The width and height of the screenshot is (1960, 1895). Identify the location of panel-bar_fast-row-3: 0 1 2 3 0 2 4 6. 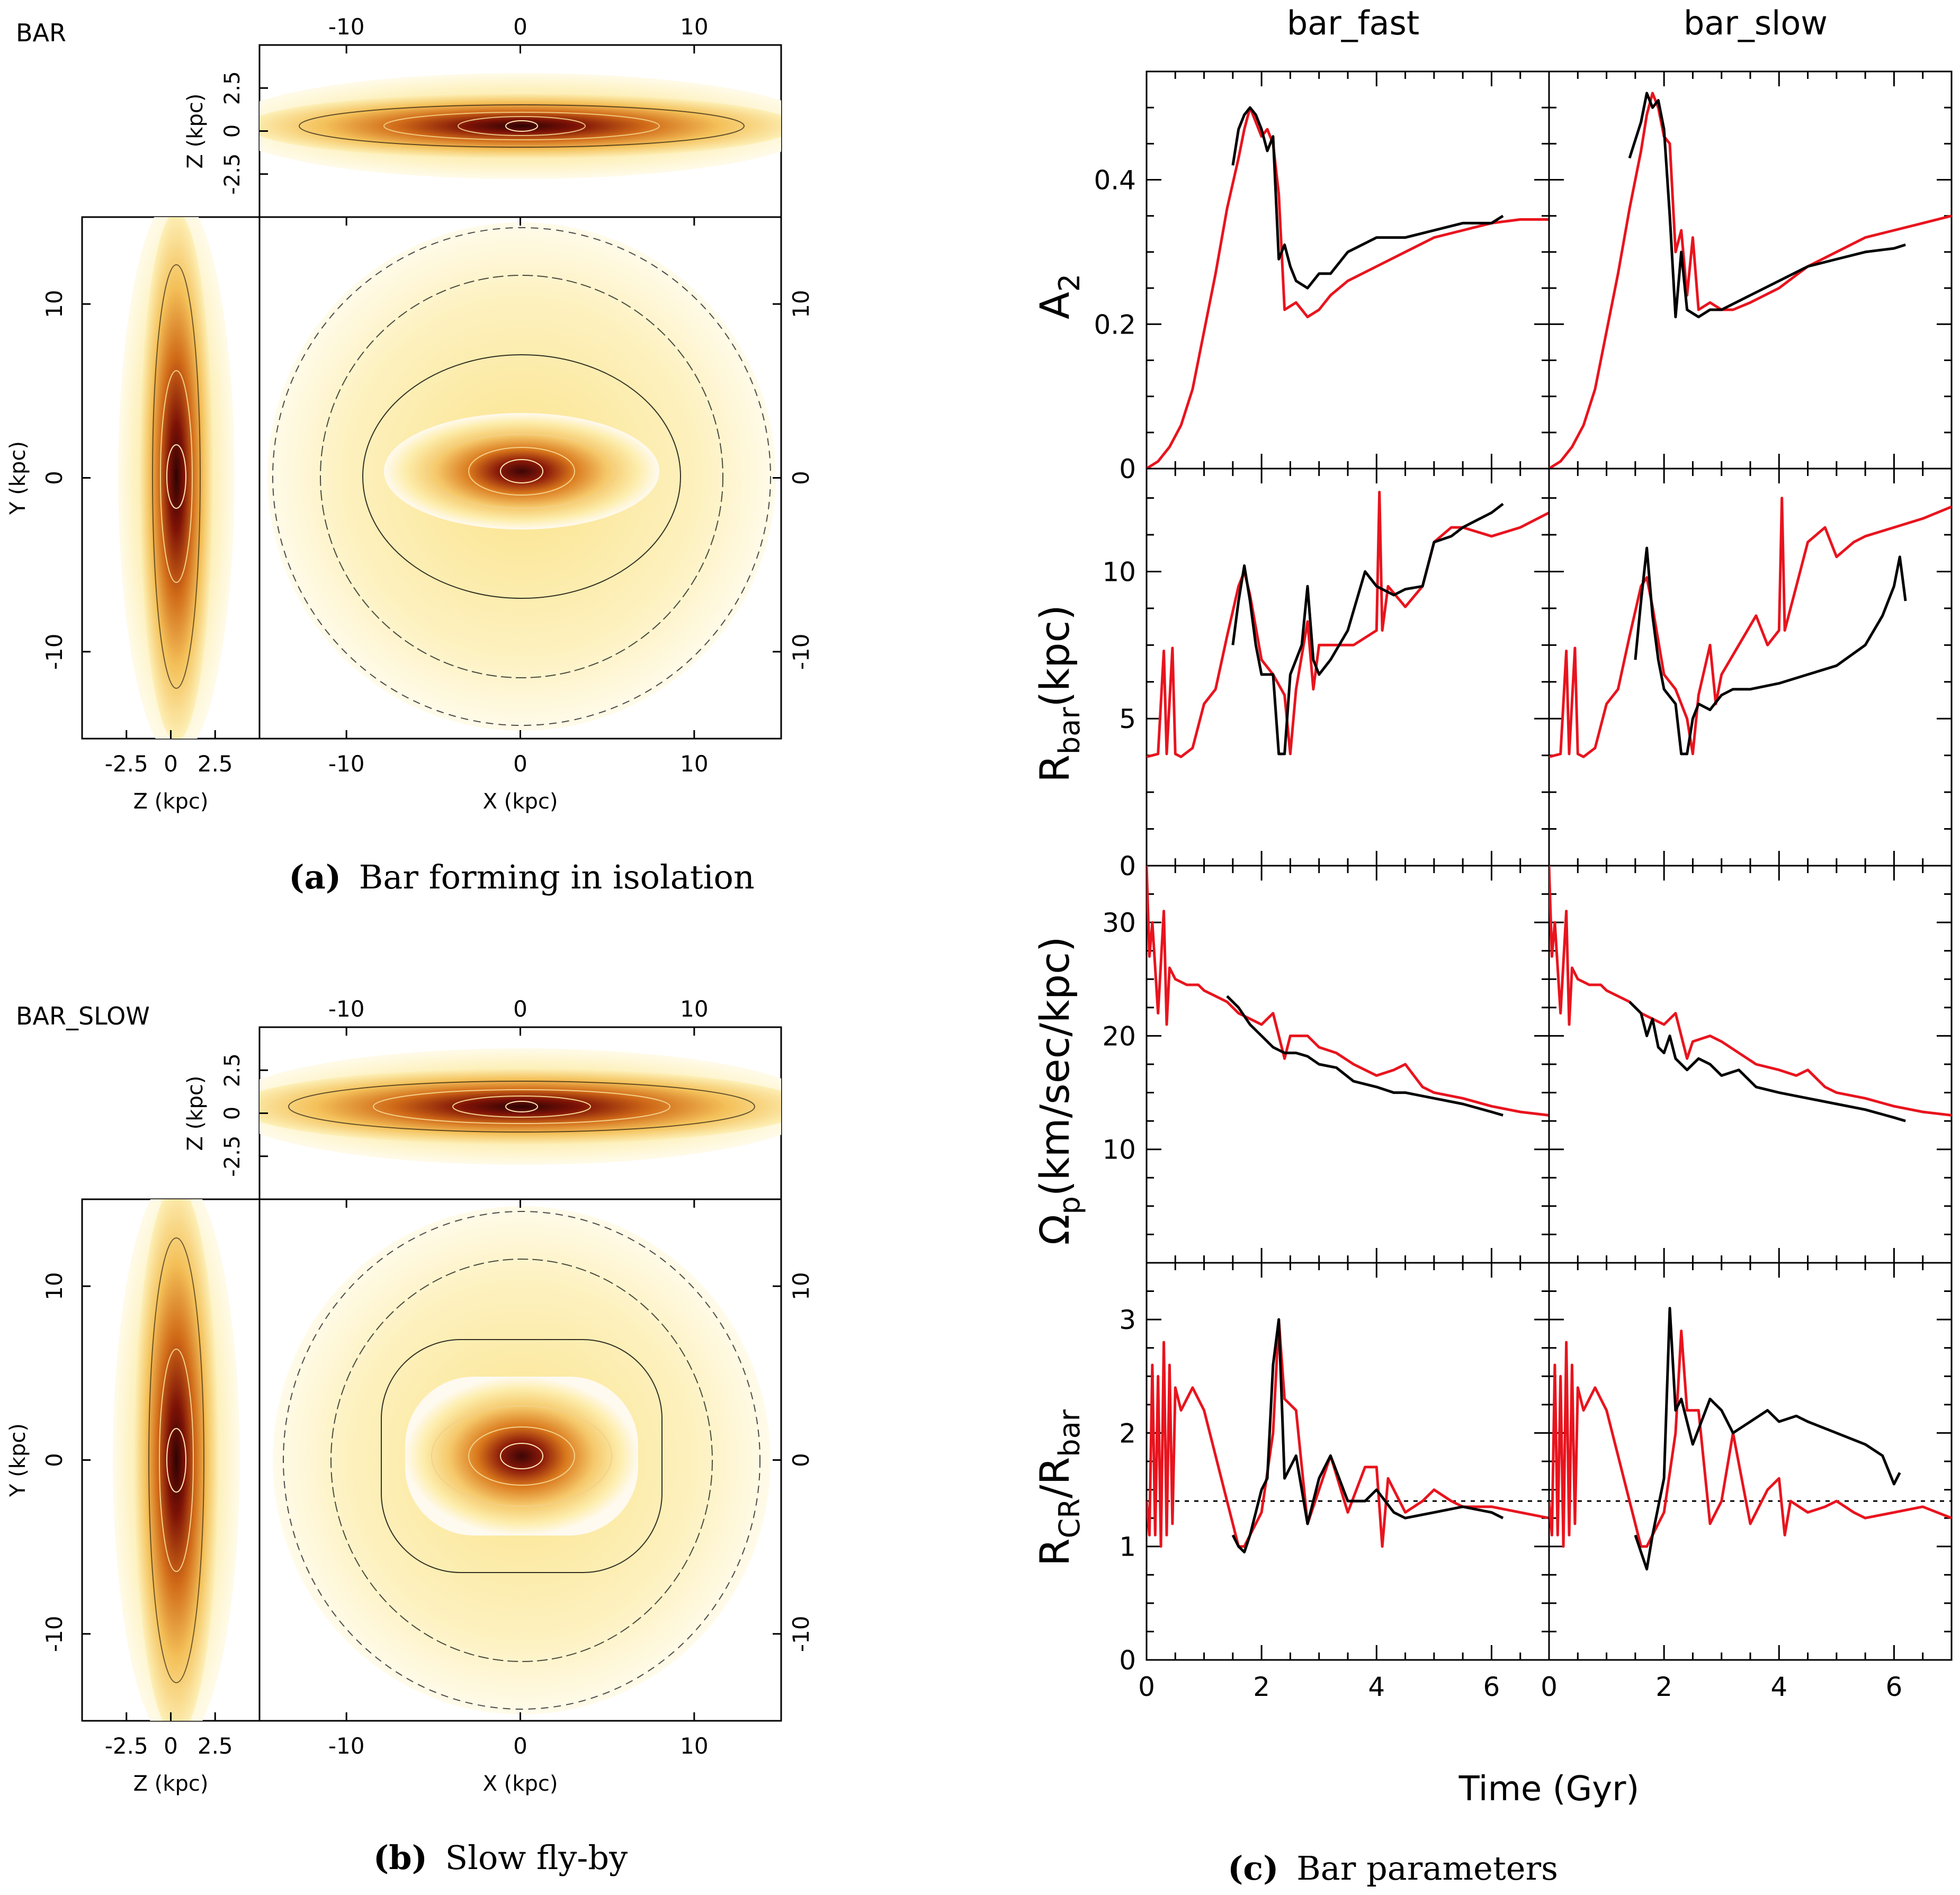
(1334, 1482).